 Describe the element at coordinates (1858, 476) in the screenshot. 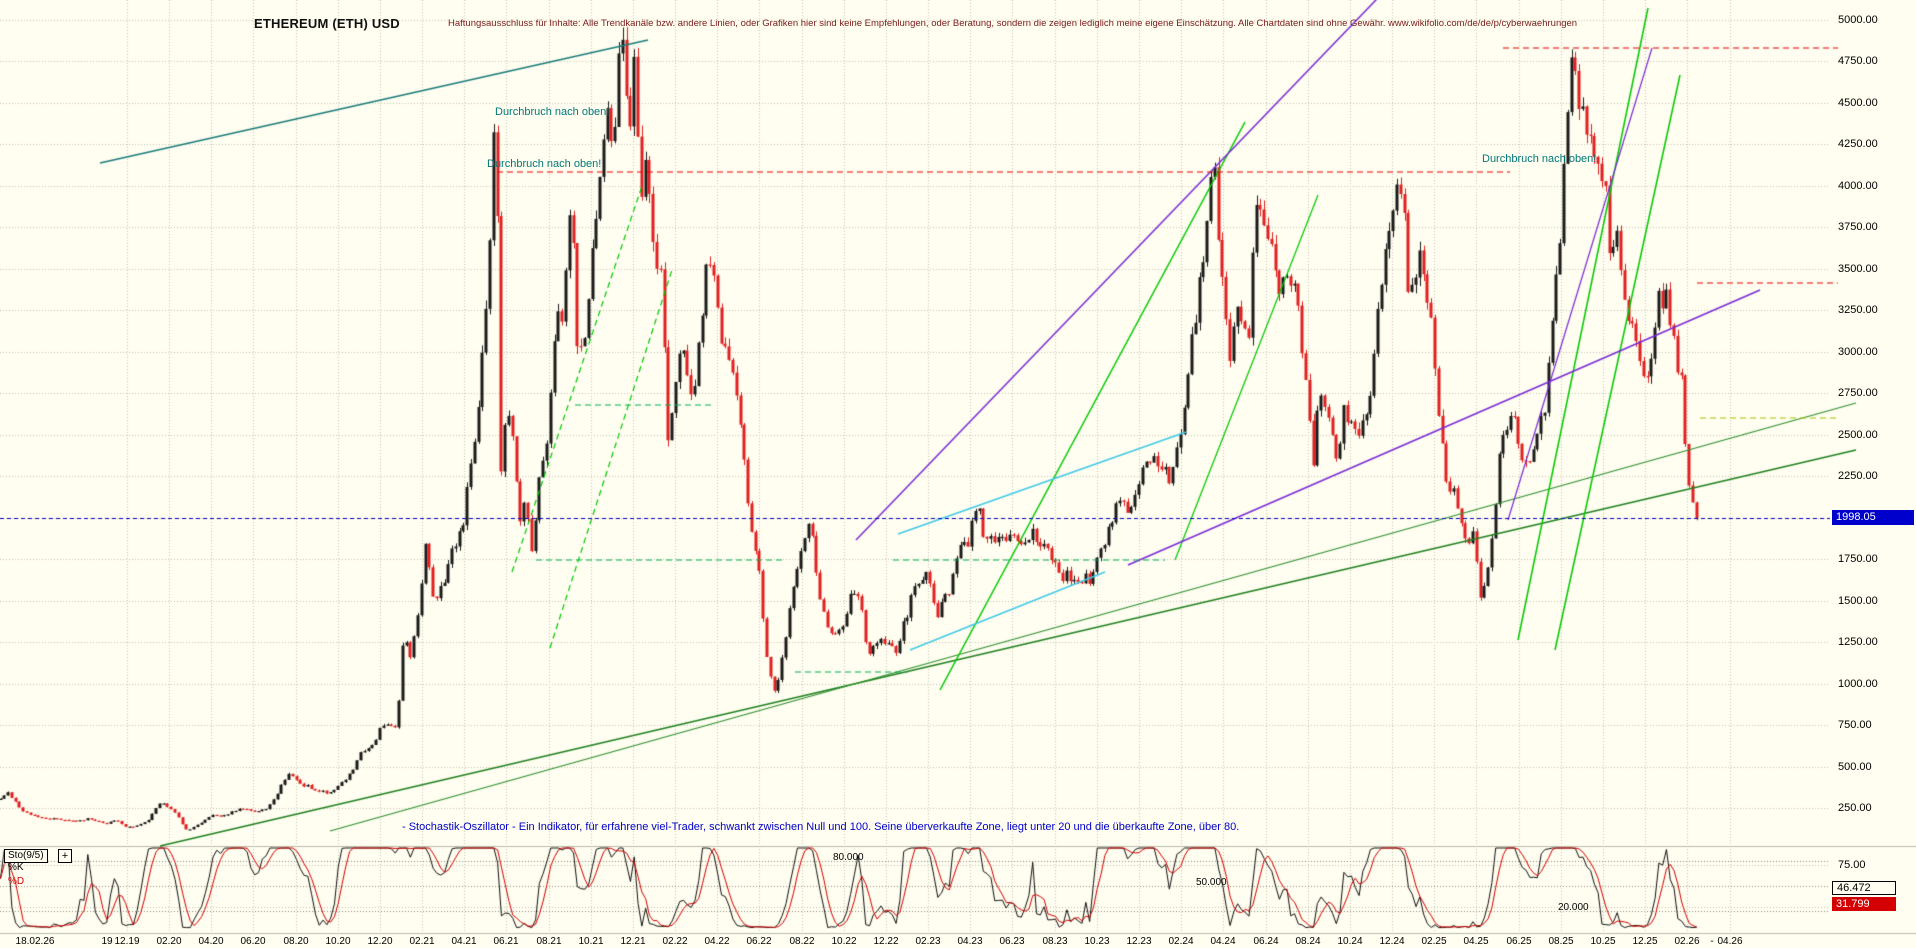

I see `price-axis-label: 2250.00` at that location.